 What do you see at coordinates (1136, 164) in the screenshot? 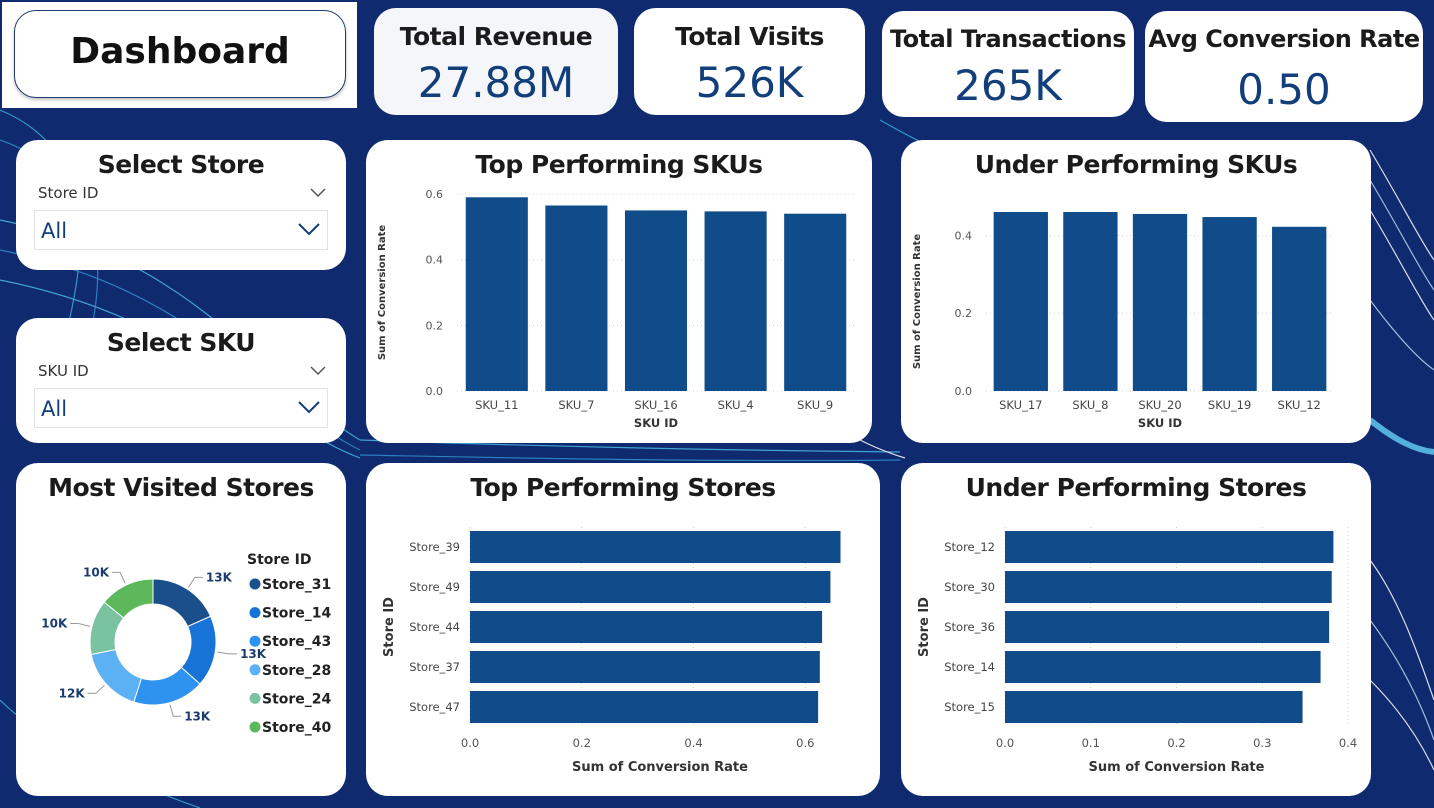
I see `chart-title: Under Performing SKUs` at bounding box center [1136, 164].